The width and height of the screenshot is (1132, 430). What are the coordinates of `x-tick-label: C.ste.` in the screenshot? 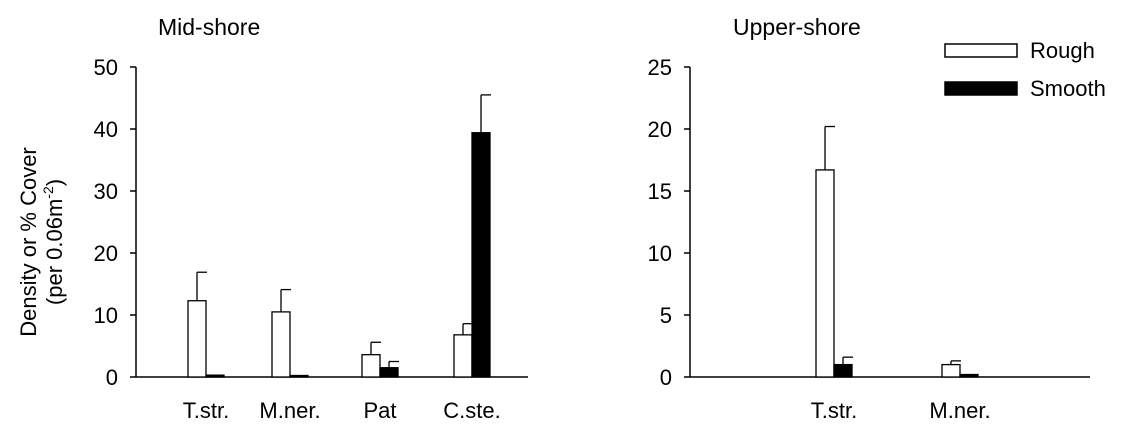 It's located at (471, 410).